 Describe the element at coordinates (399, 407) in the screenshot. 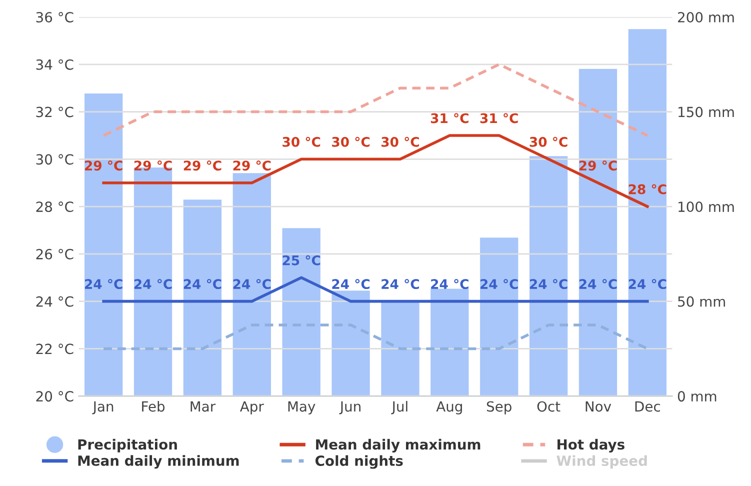

I see `x-tick-label: Jul` at that location.